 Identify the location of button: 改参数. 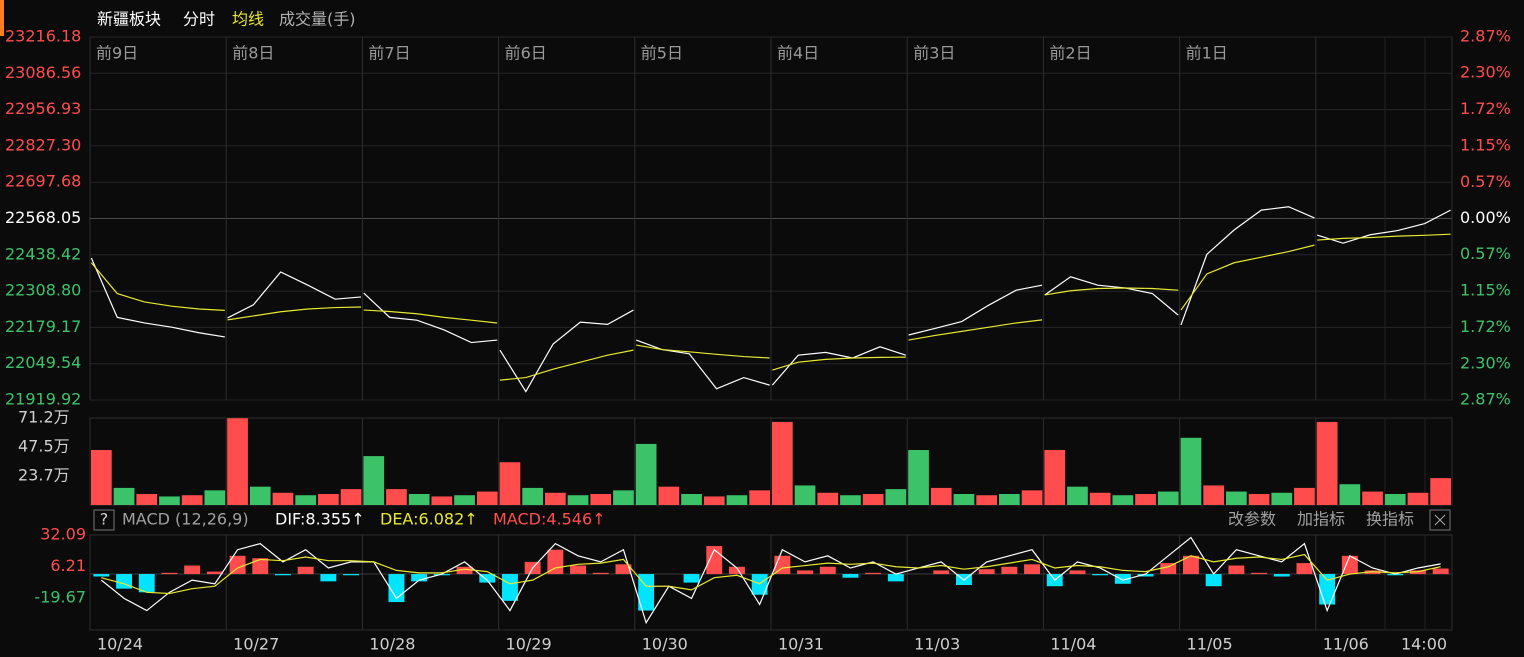
(1252, 519).